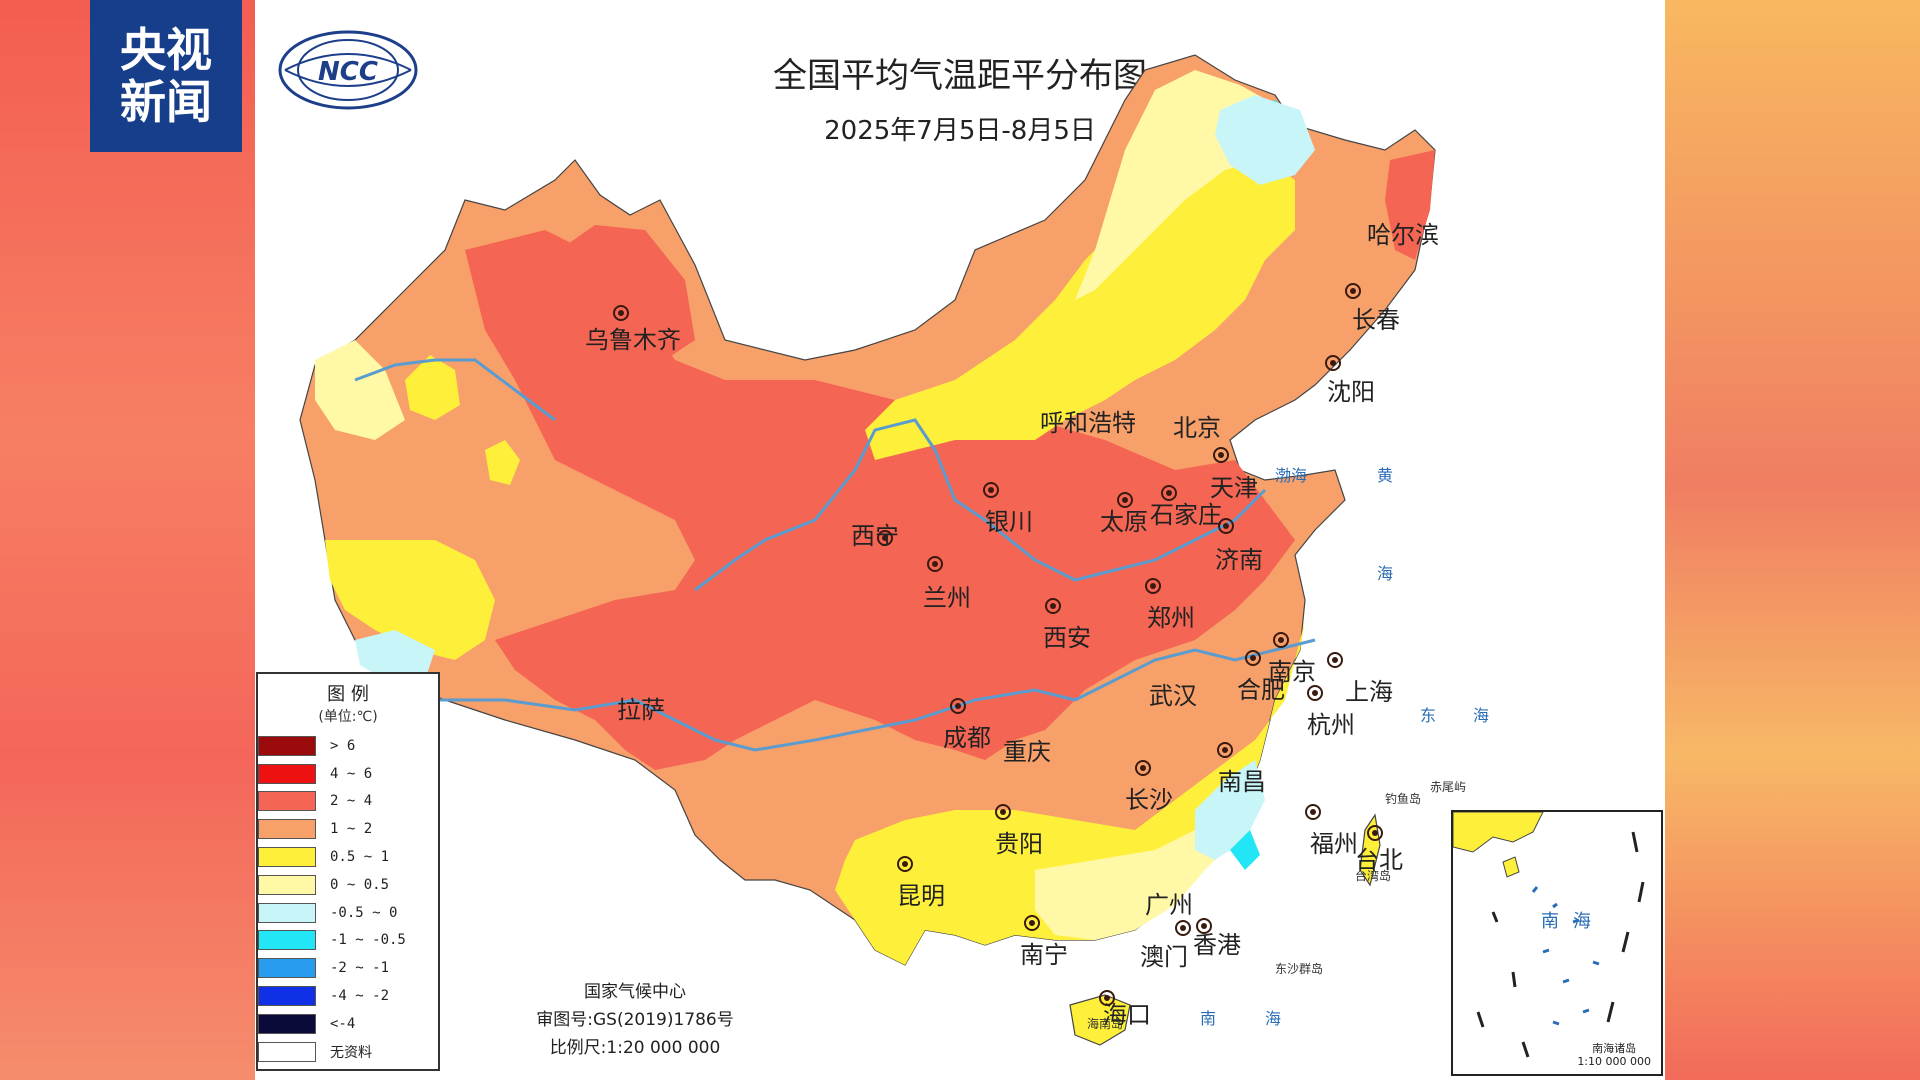 The width and height of the screenshot is (1920, 1080). What do you see at coordinates (1376, 320) in the screenshot?
I see `city-label-changchun: 长春` at bounding box center [1376, 320].